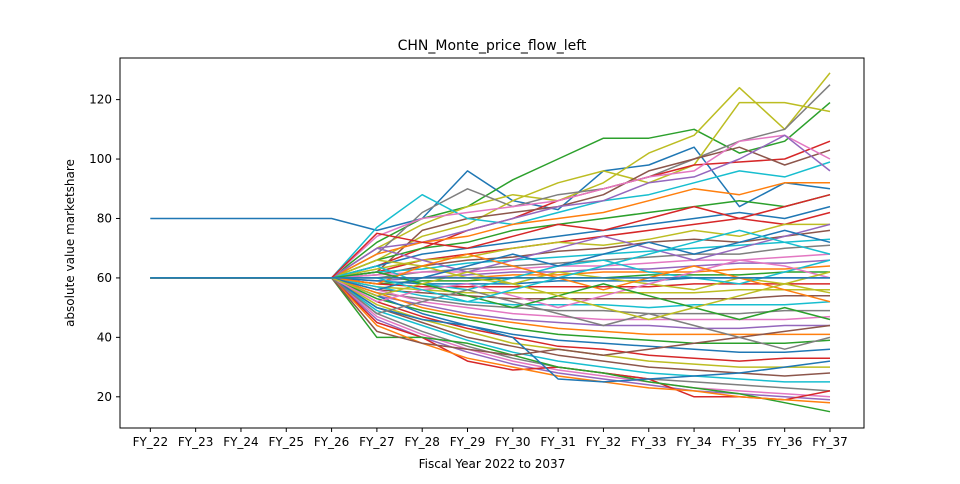 Image resolution: width=960 pixels, height=484 pixels. Describe the element at coordinates (287, 442) in the screenshot. I see `x-tick-label: FY_25` at that location.